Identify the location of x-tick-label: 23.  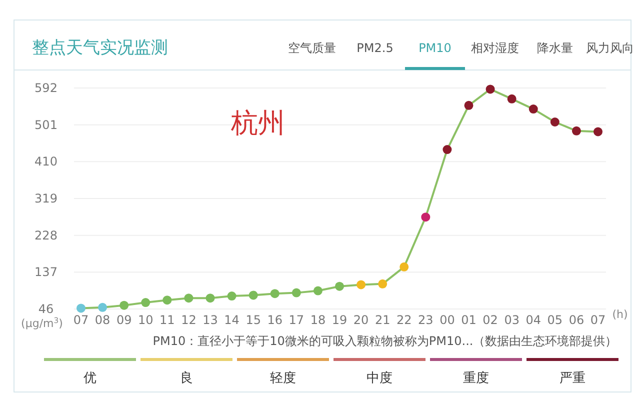
(426, 320).